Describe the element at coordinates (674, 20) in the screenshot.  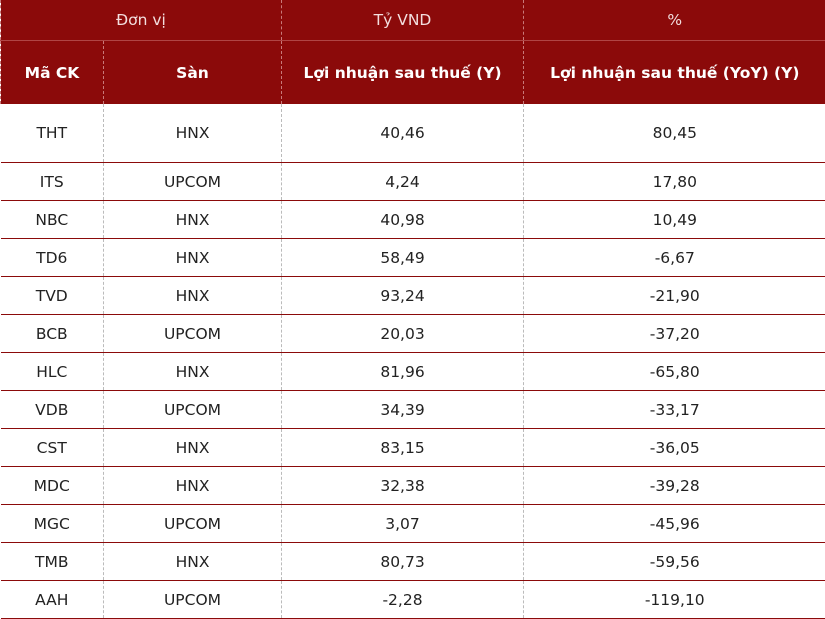
I see `unit-cell: %` at that location.